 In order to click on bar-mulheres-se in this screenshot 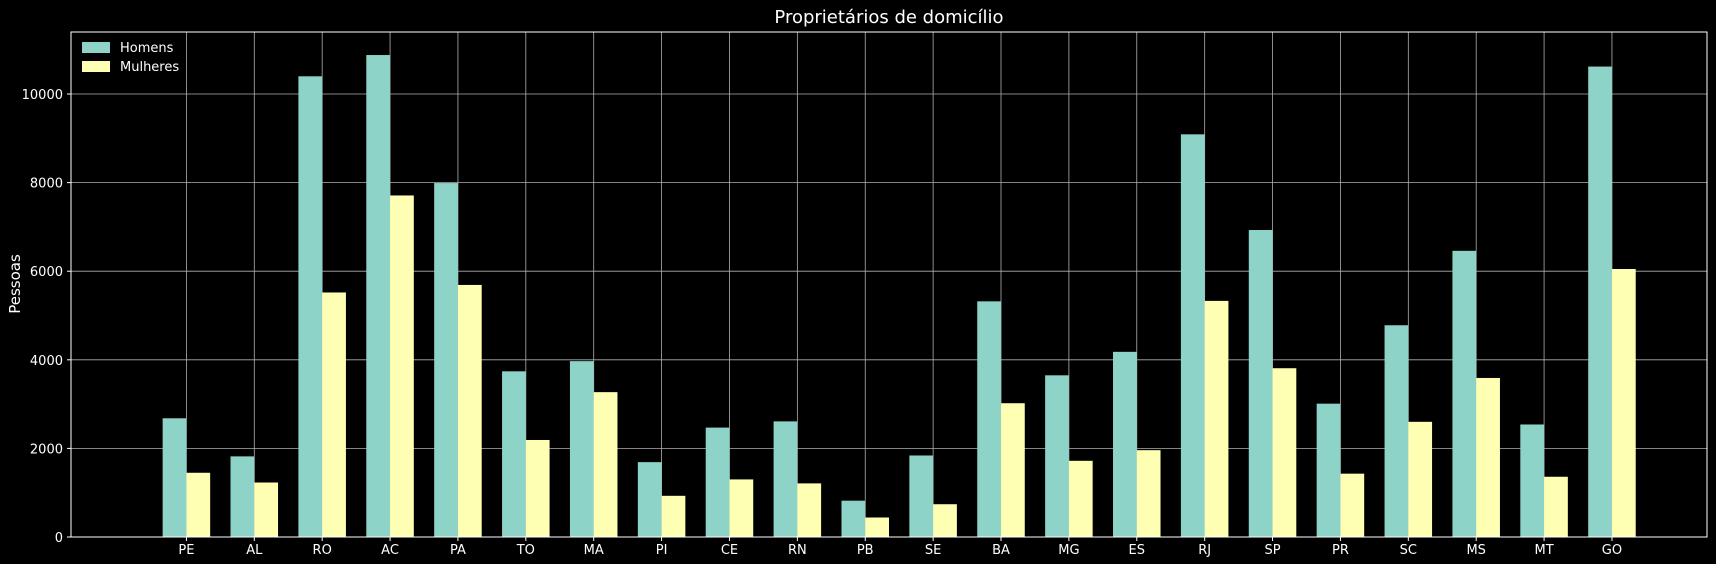, I will do `click(945, 520)`.